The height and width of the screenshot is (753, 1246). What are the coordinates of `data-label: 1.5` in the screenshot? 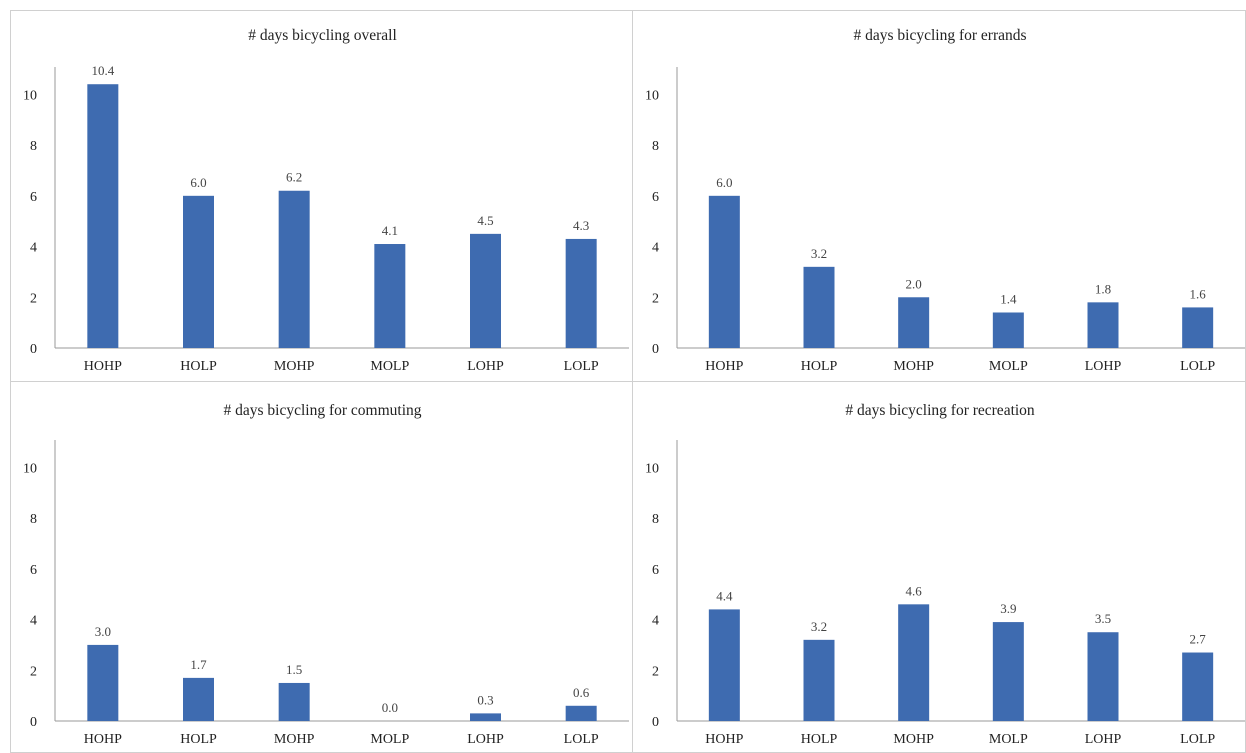 It's located at (294, 669).